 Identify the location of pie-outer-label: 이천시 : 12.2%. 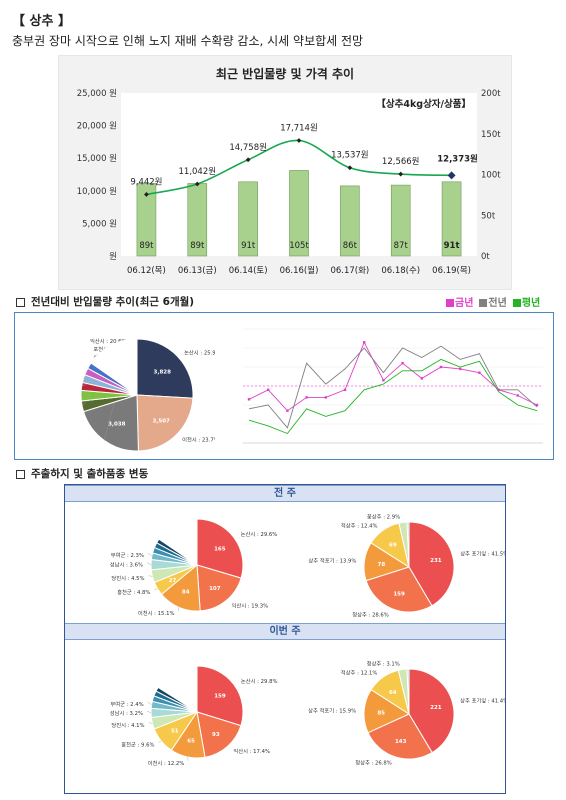
(166, 763).